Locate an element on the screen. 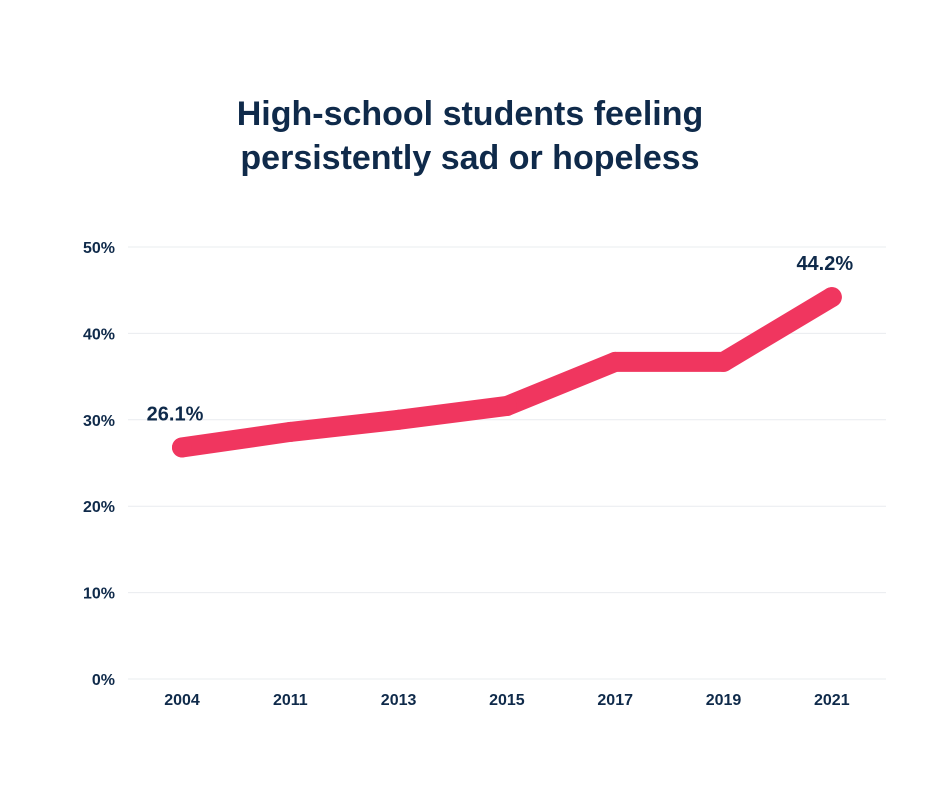 Image resolution: width=940 pixels, height=788 pixels. x-tick-label: 2013 is located at coordinates (399, 700).